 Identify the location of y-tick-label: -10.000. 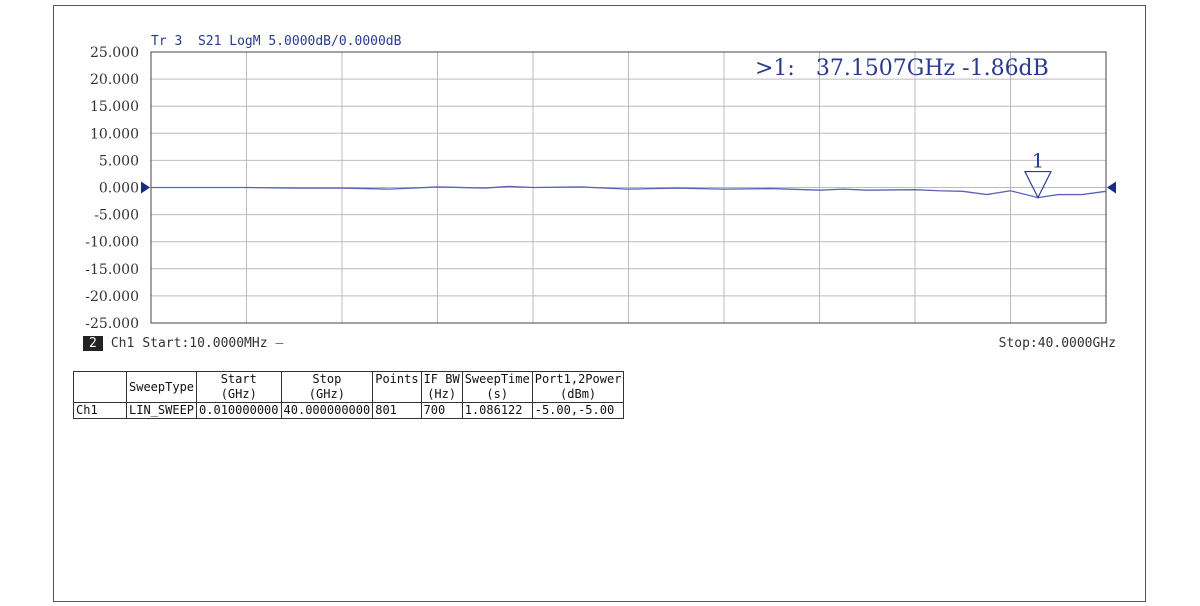
(112, 243).